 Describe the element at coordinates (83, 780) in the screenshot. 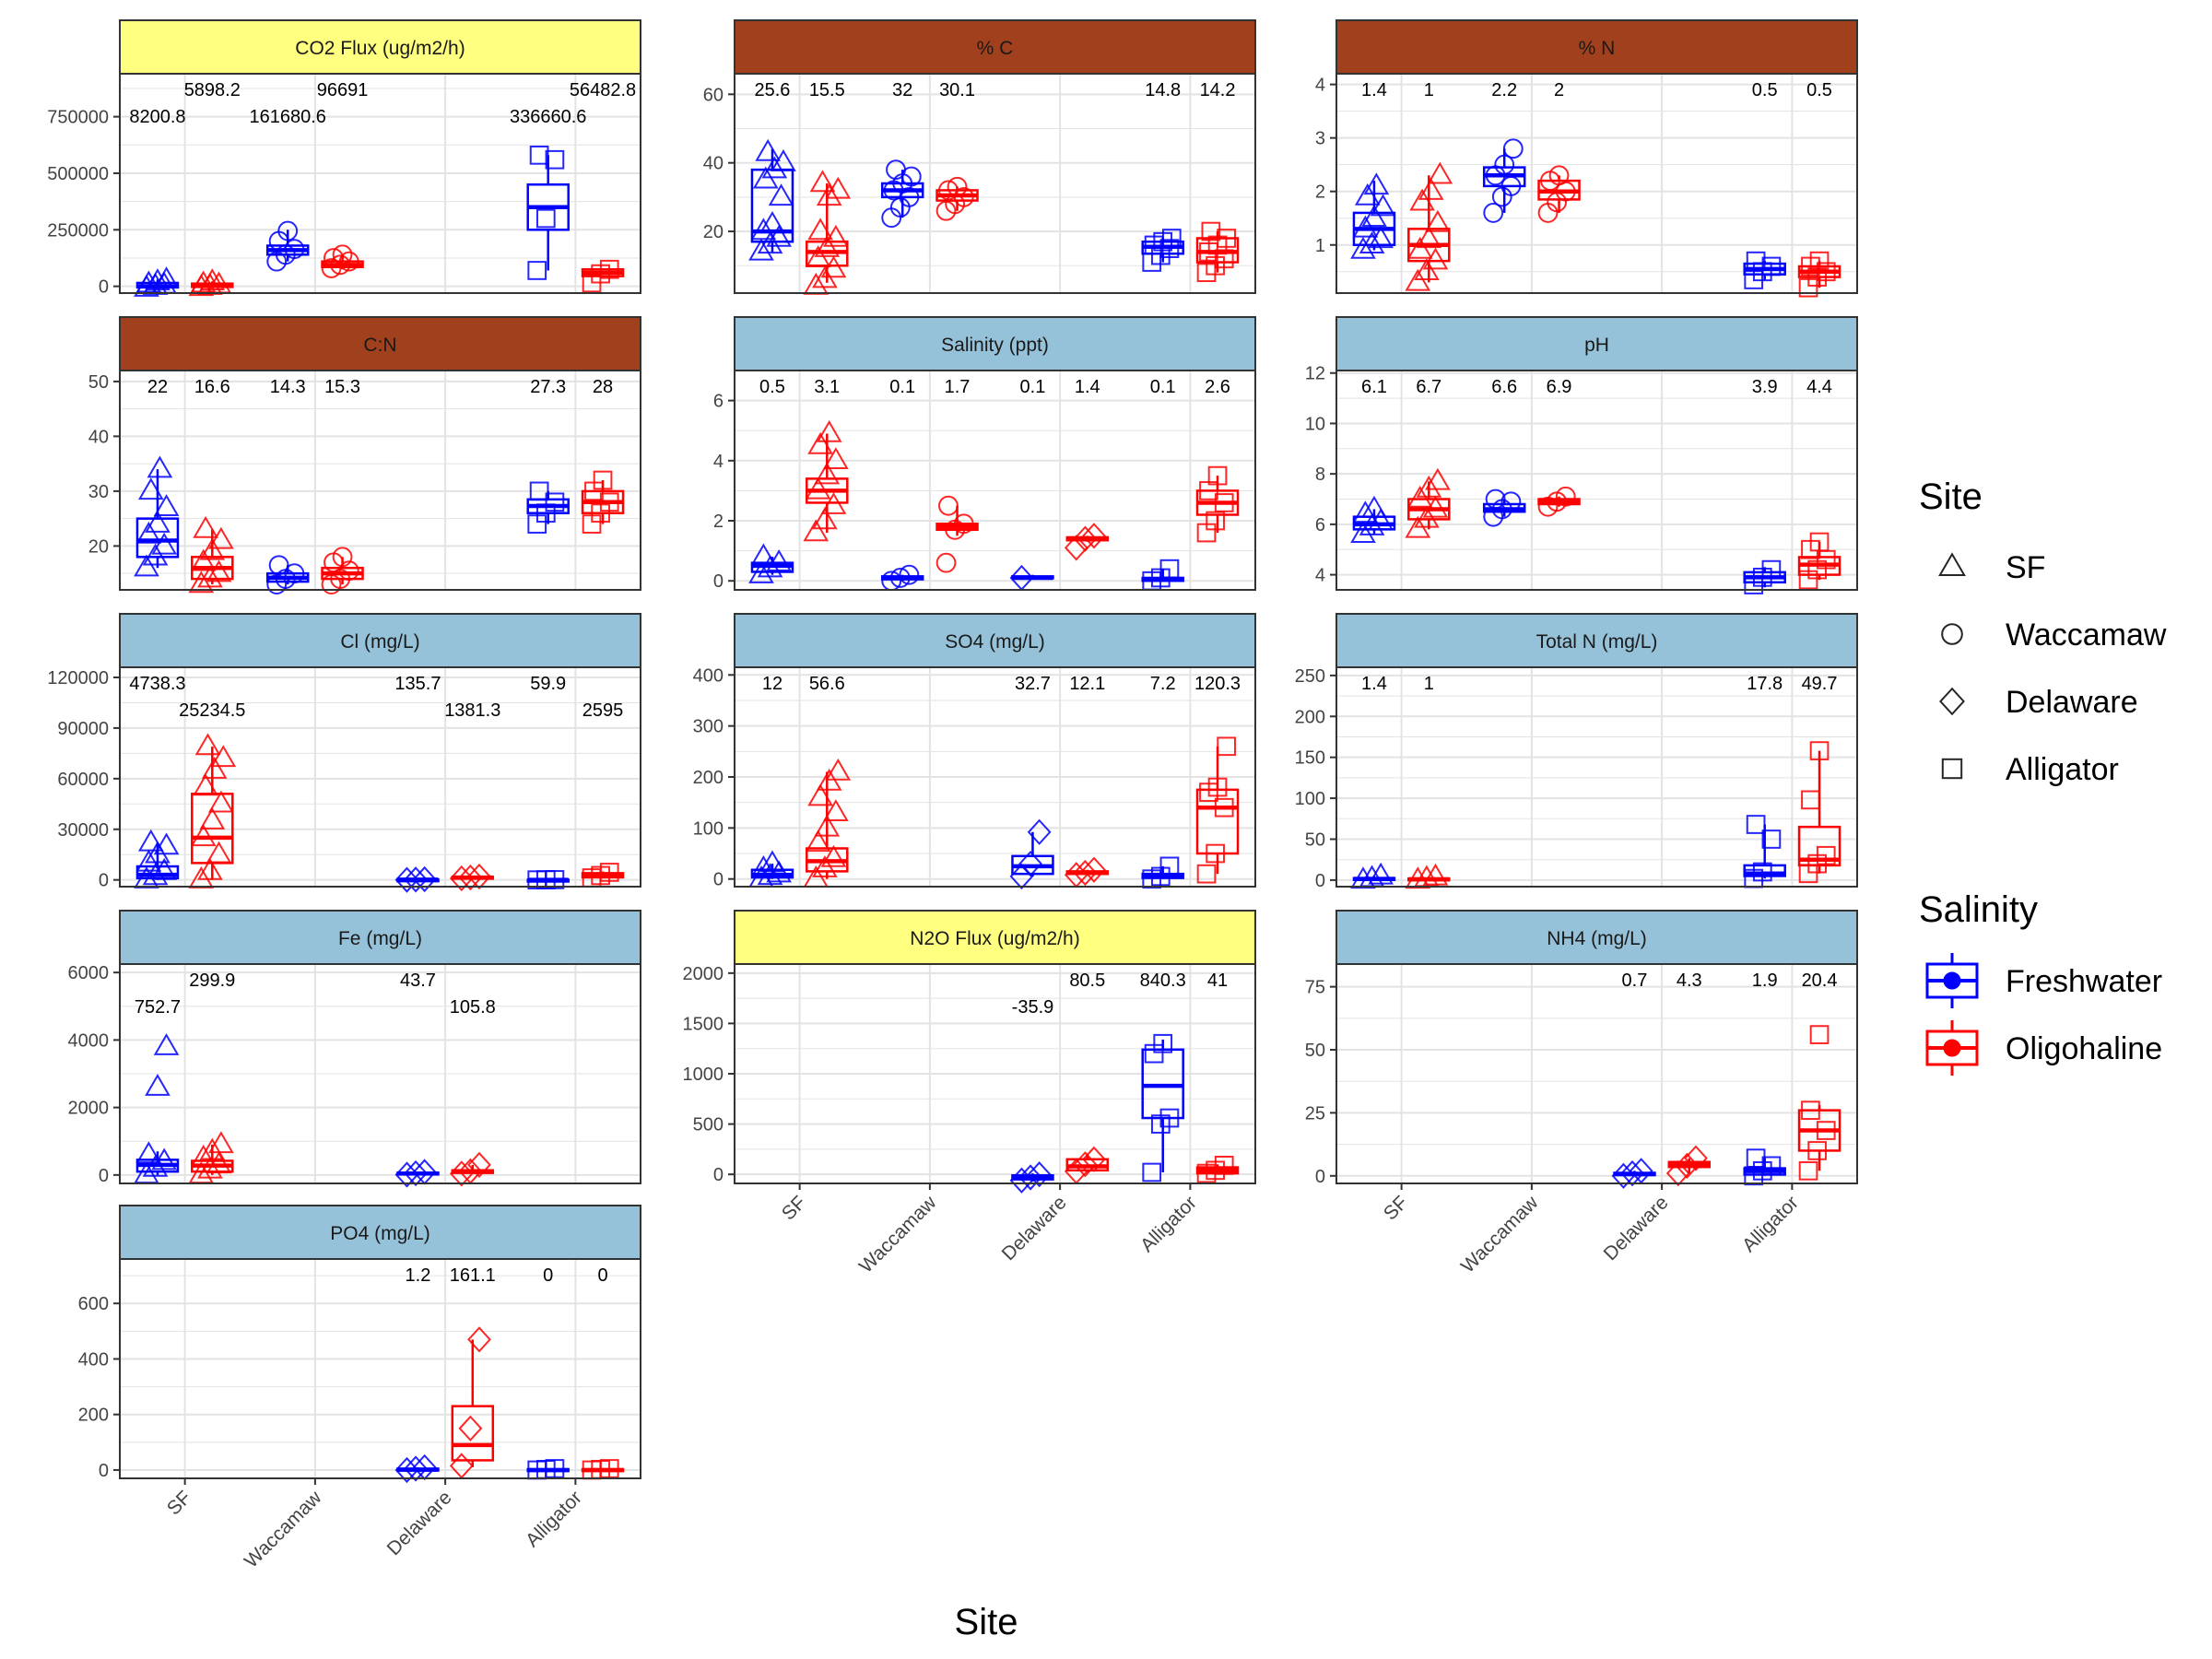

I see `y-tick-label: 60000` at that location.